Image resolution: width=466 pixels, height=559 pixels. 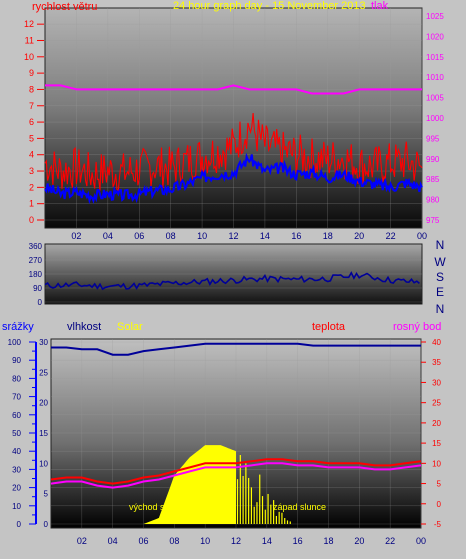 I want to click on humidity-tick-label: 90, so click(x=16, y=360).